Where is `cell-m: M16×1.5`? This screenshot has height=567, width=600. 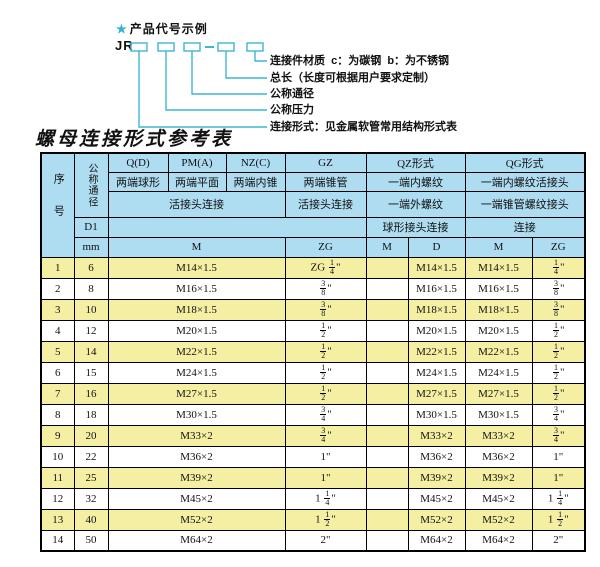
cell-m: M16×1.5 is located at coordinates (196, 288).